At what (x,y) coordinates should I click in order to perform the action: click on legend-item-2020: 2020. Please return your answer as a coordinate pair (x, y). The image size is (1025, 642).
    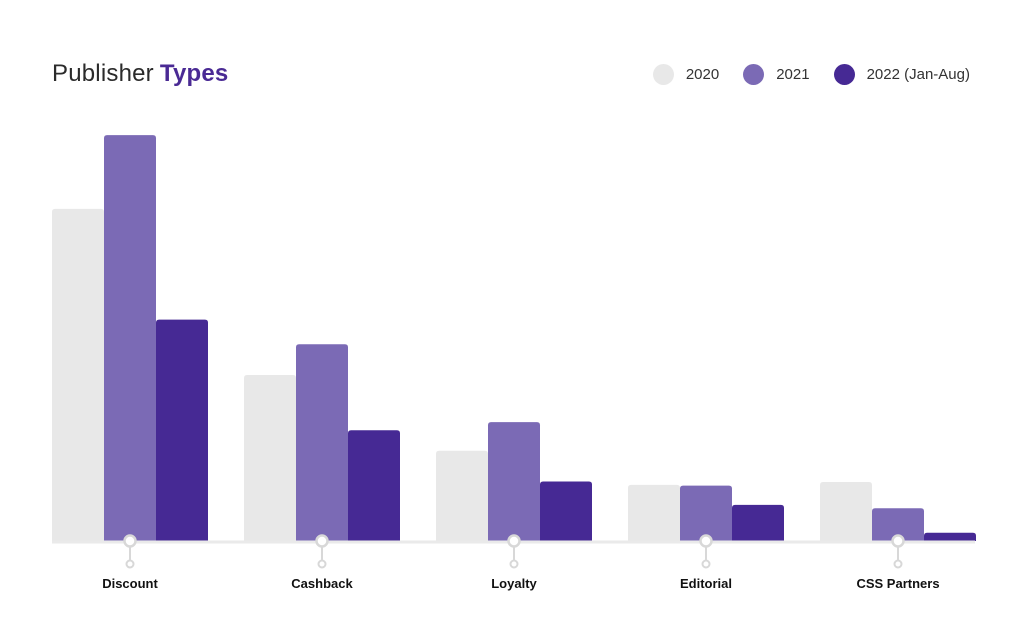
    Looking at the image, I should click on (686, 74).